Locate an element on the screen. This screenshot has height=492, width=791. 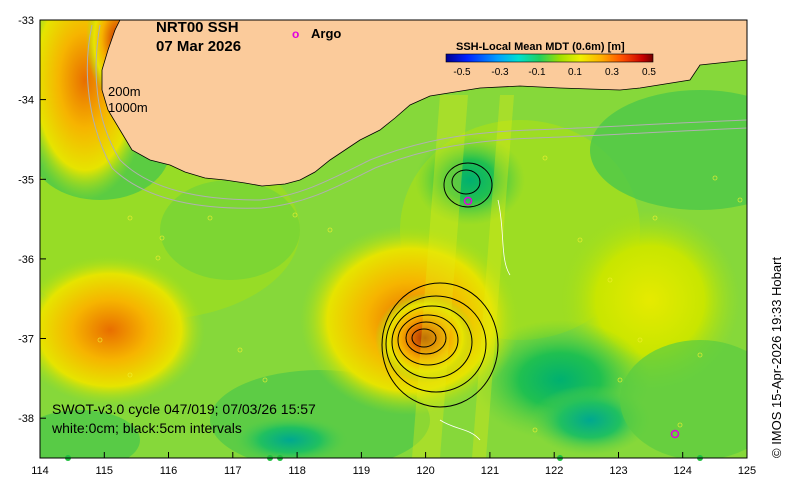
x-tick-label: 115 is located at coordinates (105, 471).